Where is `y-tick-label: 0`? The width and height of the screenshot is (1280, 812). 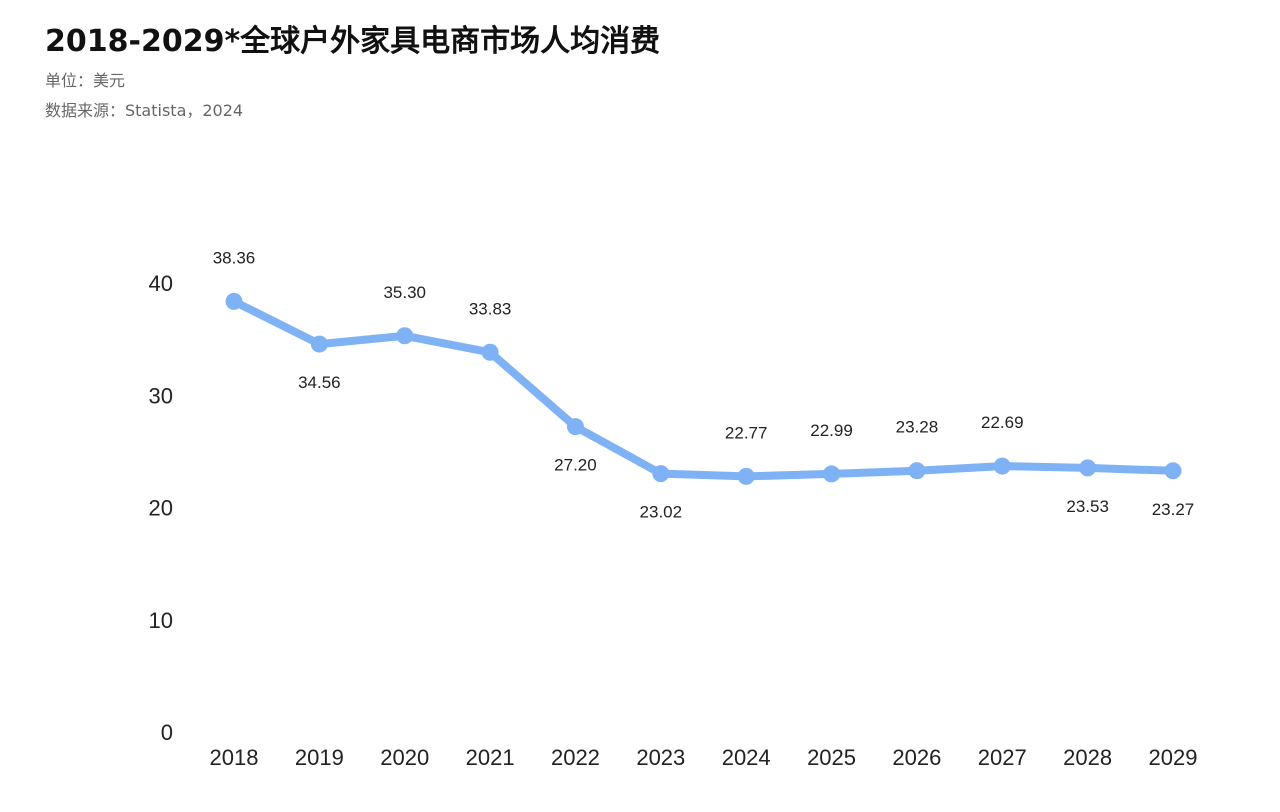 y-tick-label: 0 is located at coordinates (167, 732).